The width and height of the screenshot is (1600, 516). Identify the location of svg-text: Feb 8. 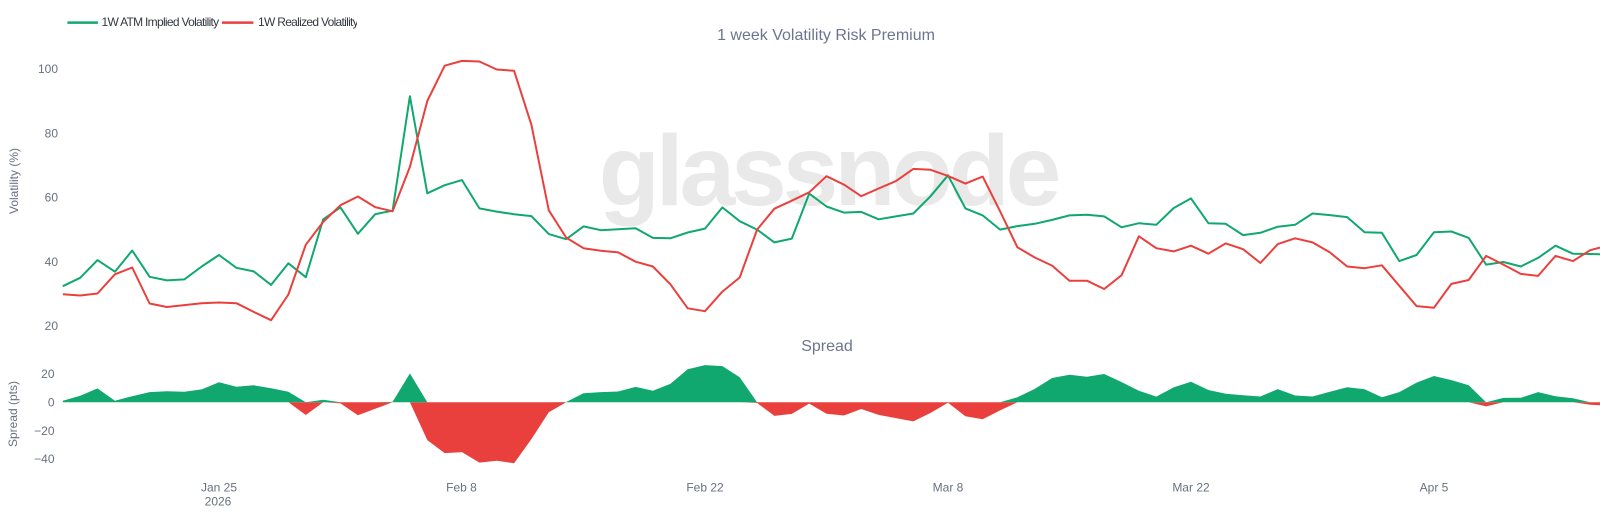
(461, 488).